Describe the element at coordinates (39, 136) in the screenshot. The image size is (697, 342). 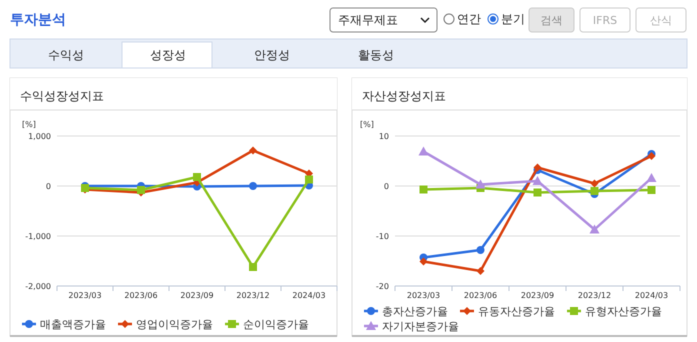
I see `y-tick-label: 1,000` at that location.